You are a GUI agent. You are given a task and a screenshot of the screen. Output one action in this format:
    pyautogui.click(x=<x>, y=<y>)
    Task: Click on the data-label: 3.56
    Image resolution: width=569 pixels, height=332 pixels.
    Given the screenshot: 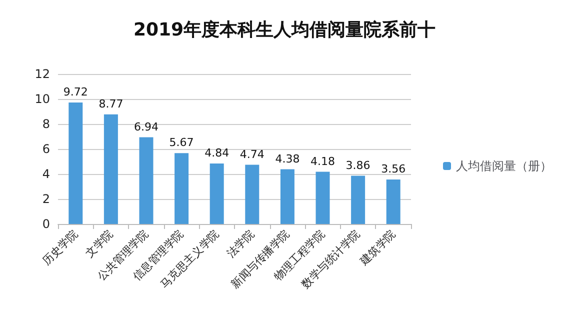 What is the action you would take?
    pyautogui.click(x=393, y=169)
    